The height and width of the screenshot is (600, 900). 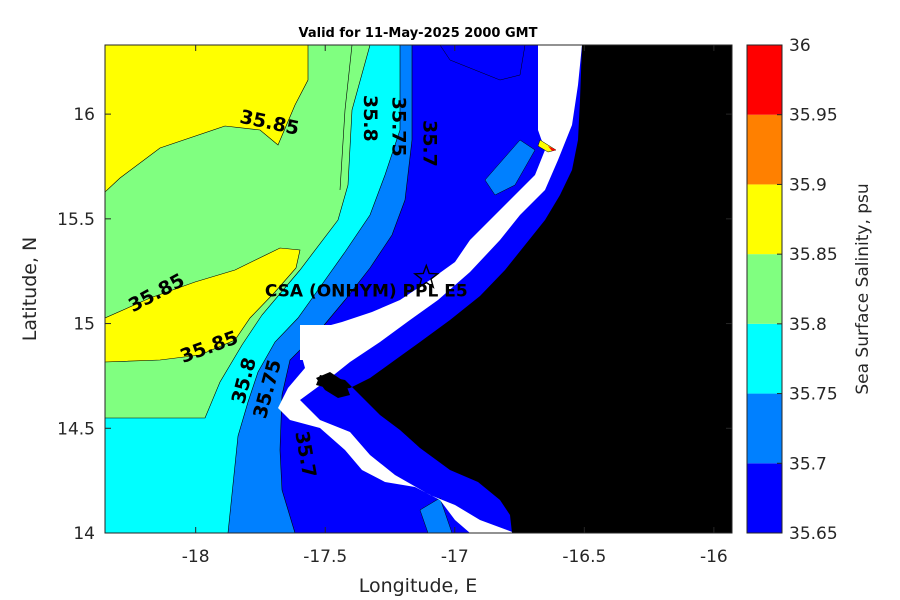 What do you see at coordinates (792, 290) in the screenshot?
I see `colorbar: 36 35.95 35.9 35.85 35.8 35.75 35.7 35.65` at bounding box center [792, 290].